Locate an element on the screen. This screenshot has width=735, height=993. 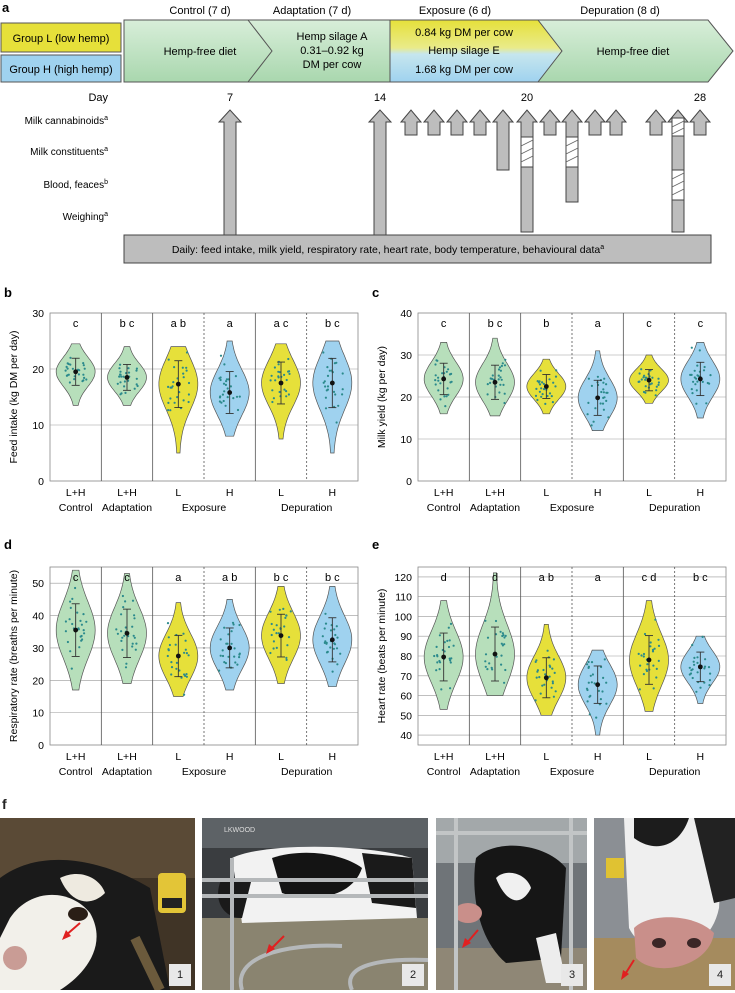
photo-number-2: 2 is located at coordinates (413, 975).